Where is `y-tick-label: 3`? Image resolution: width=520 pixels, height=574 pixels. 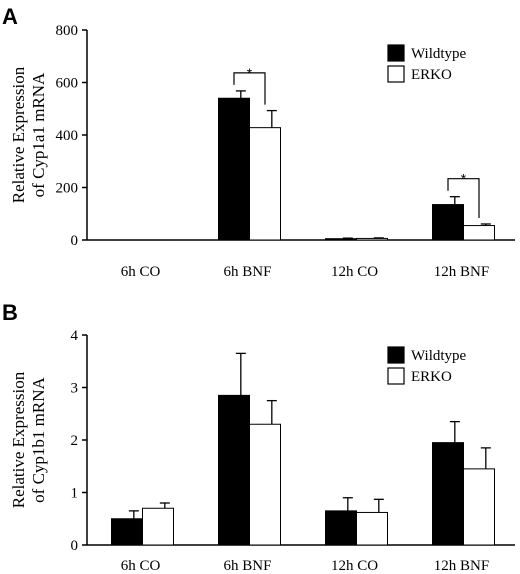 y-tick-label: 3 is located at coordinates (75, 389).